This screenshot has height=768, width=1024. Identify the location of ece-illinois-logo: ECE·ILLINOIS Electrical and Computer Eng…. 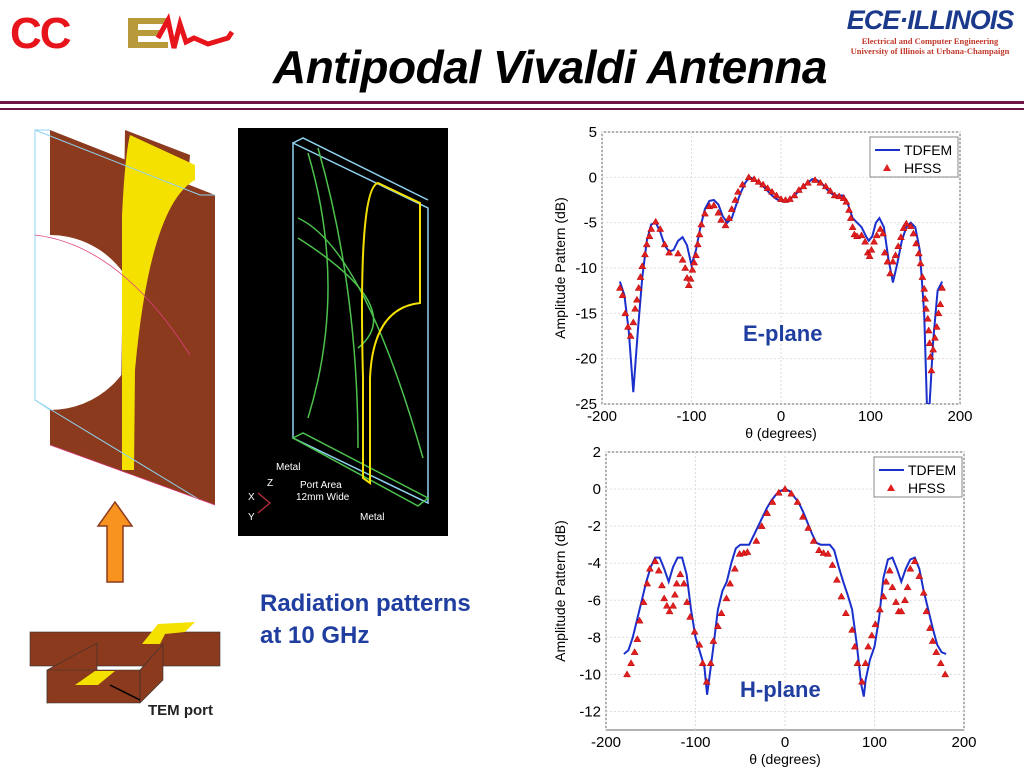
(930, 30).